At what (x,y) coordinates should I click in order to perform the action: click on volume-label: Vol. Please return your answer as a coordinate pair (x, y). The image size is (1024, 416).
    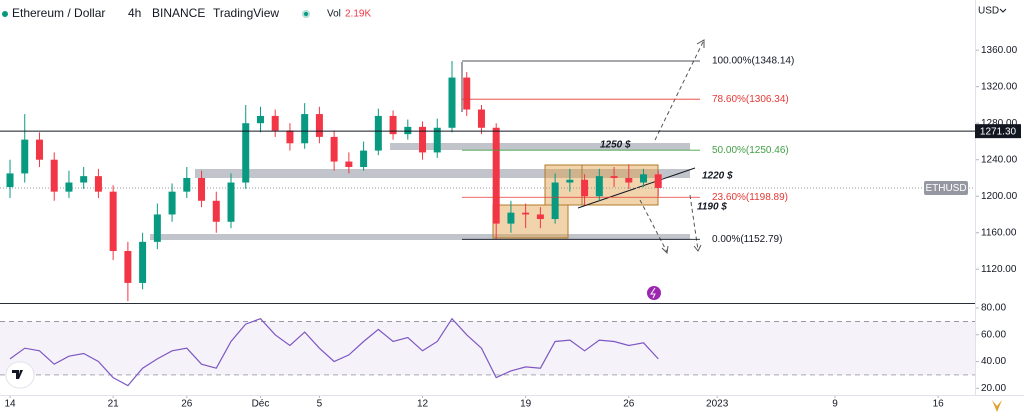
    Looking at the image, I should click on (334, 14).